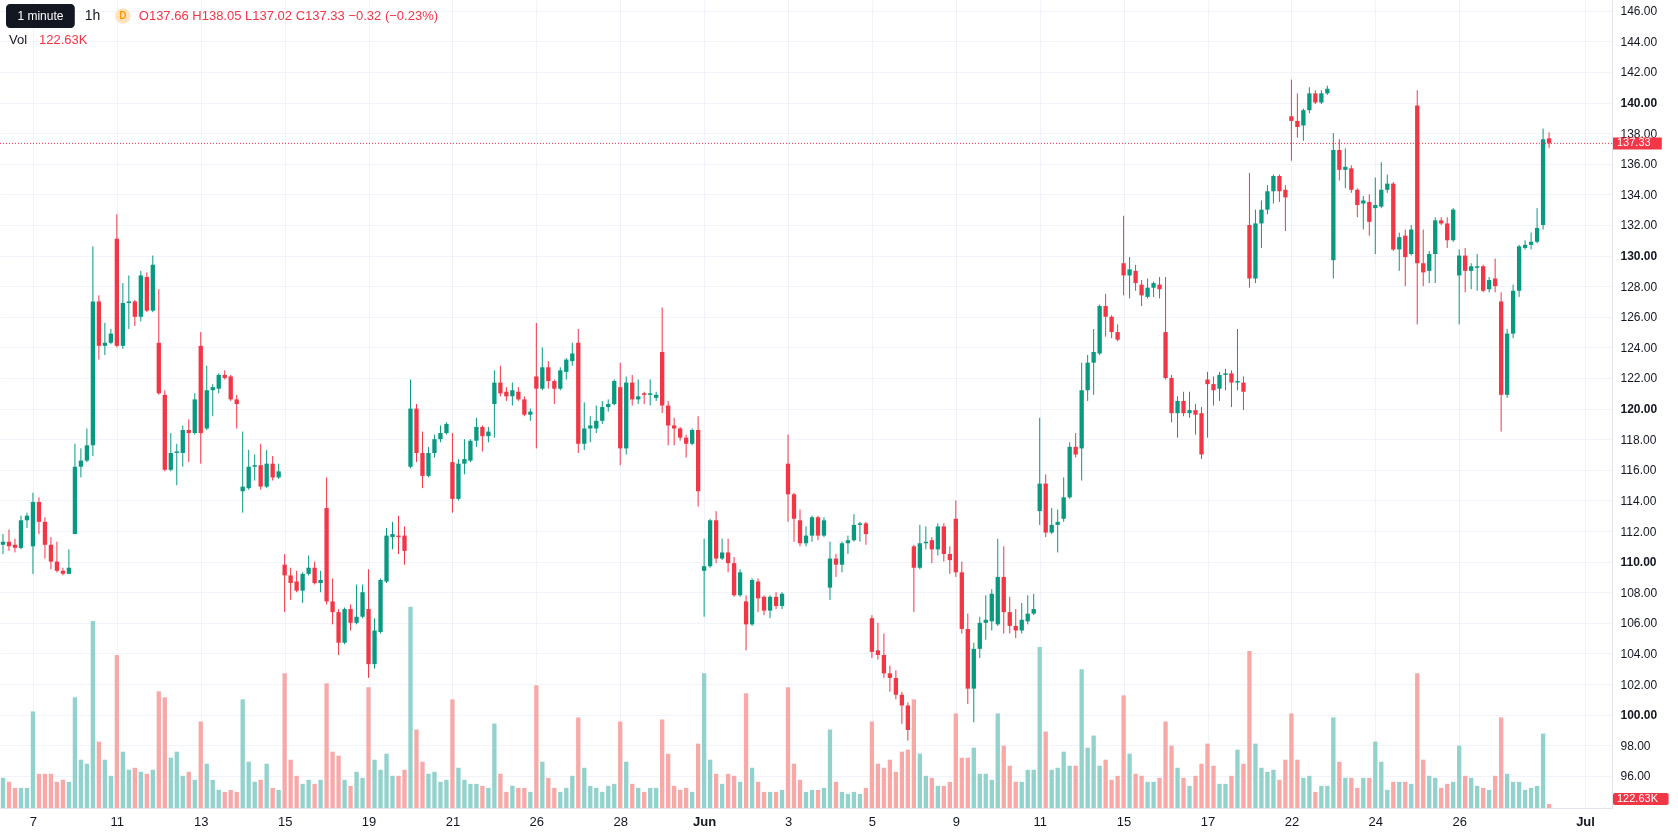  What do you see at coordinates (1635, 745) in the screenshot?
I see `y-tick-label: 98.00` at bounding box center [1635, 745].